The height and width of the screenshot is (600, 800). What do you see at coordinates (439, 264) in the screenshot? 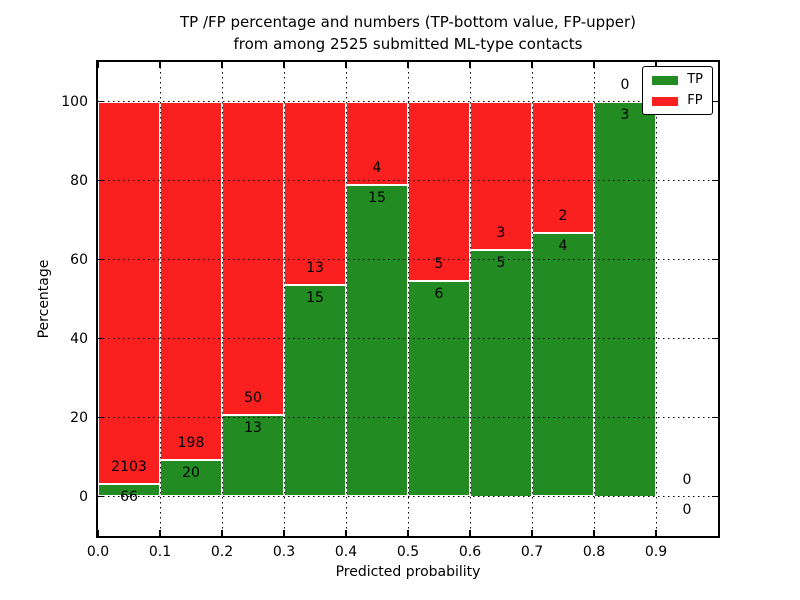
I see `fp-count-label: 5` at bounding box center [439, 264].